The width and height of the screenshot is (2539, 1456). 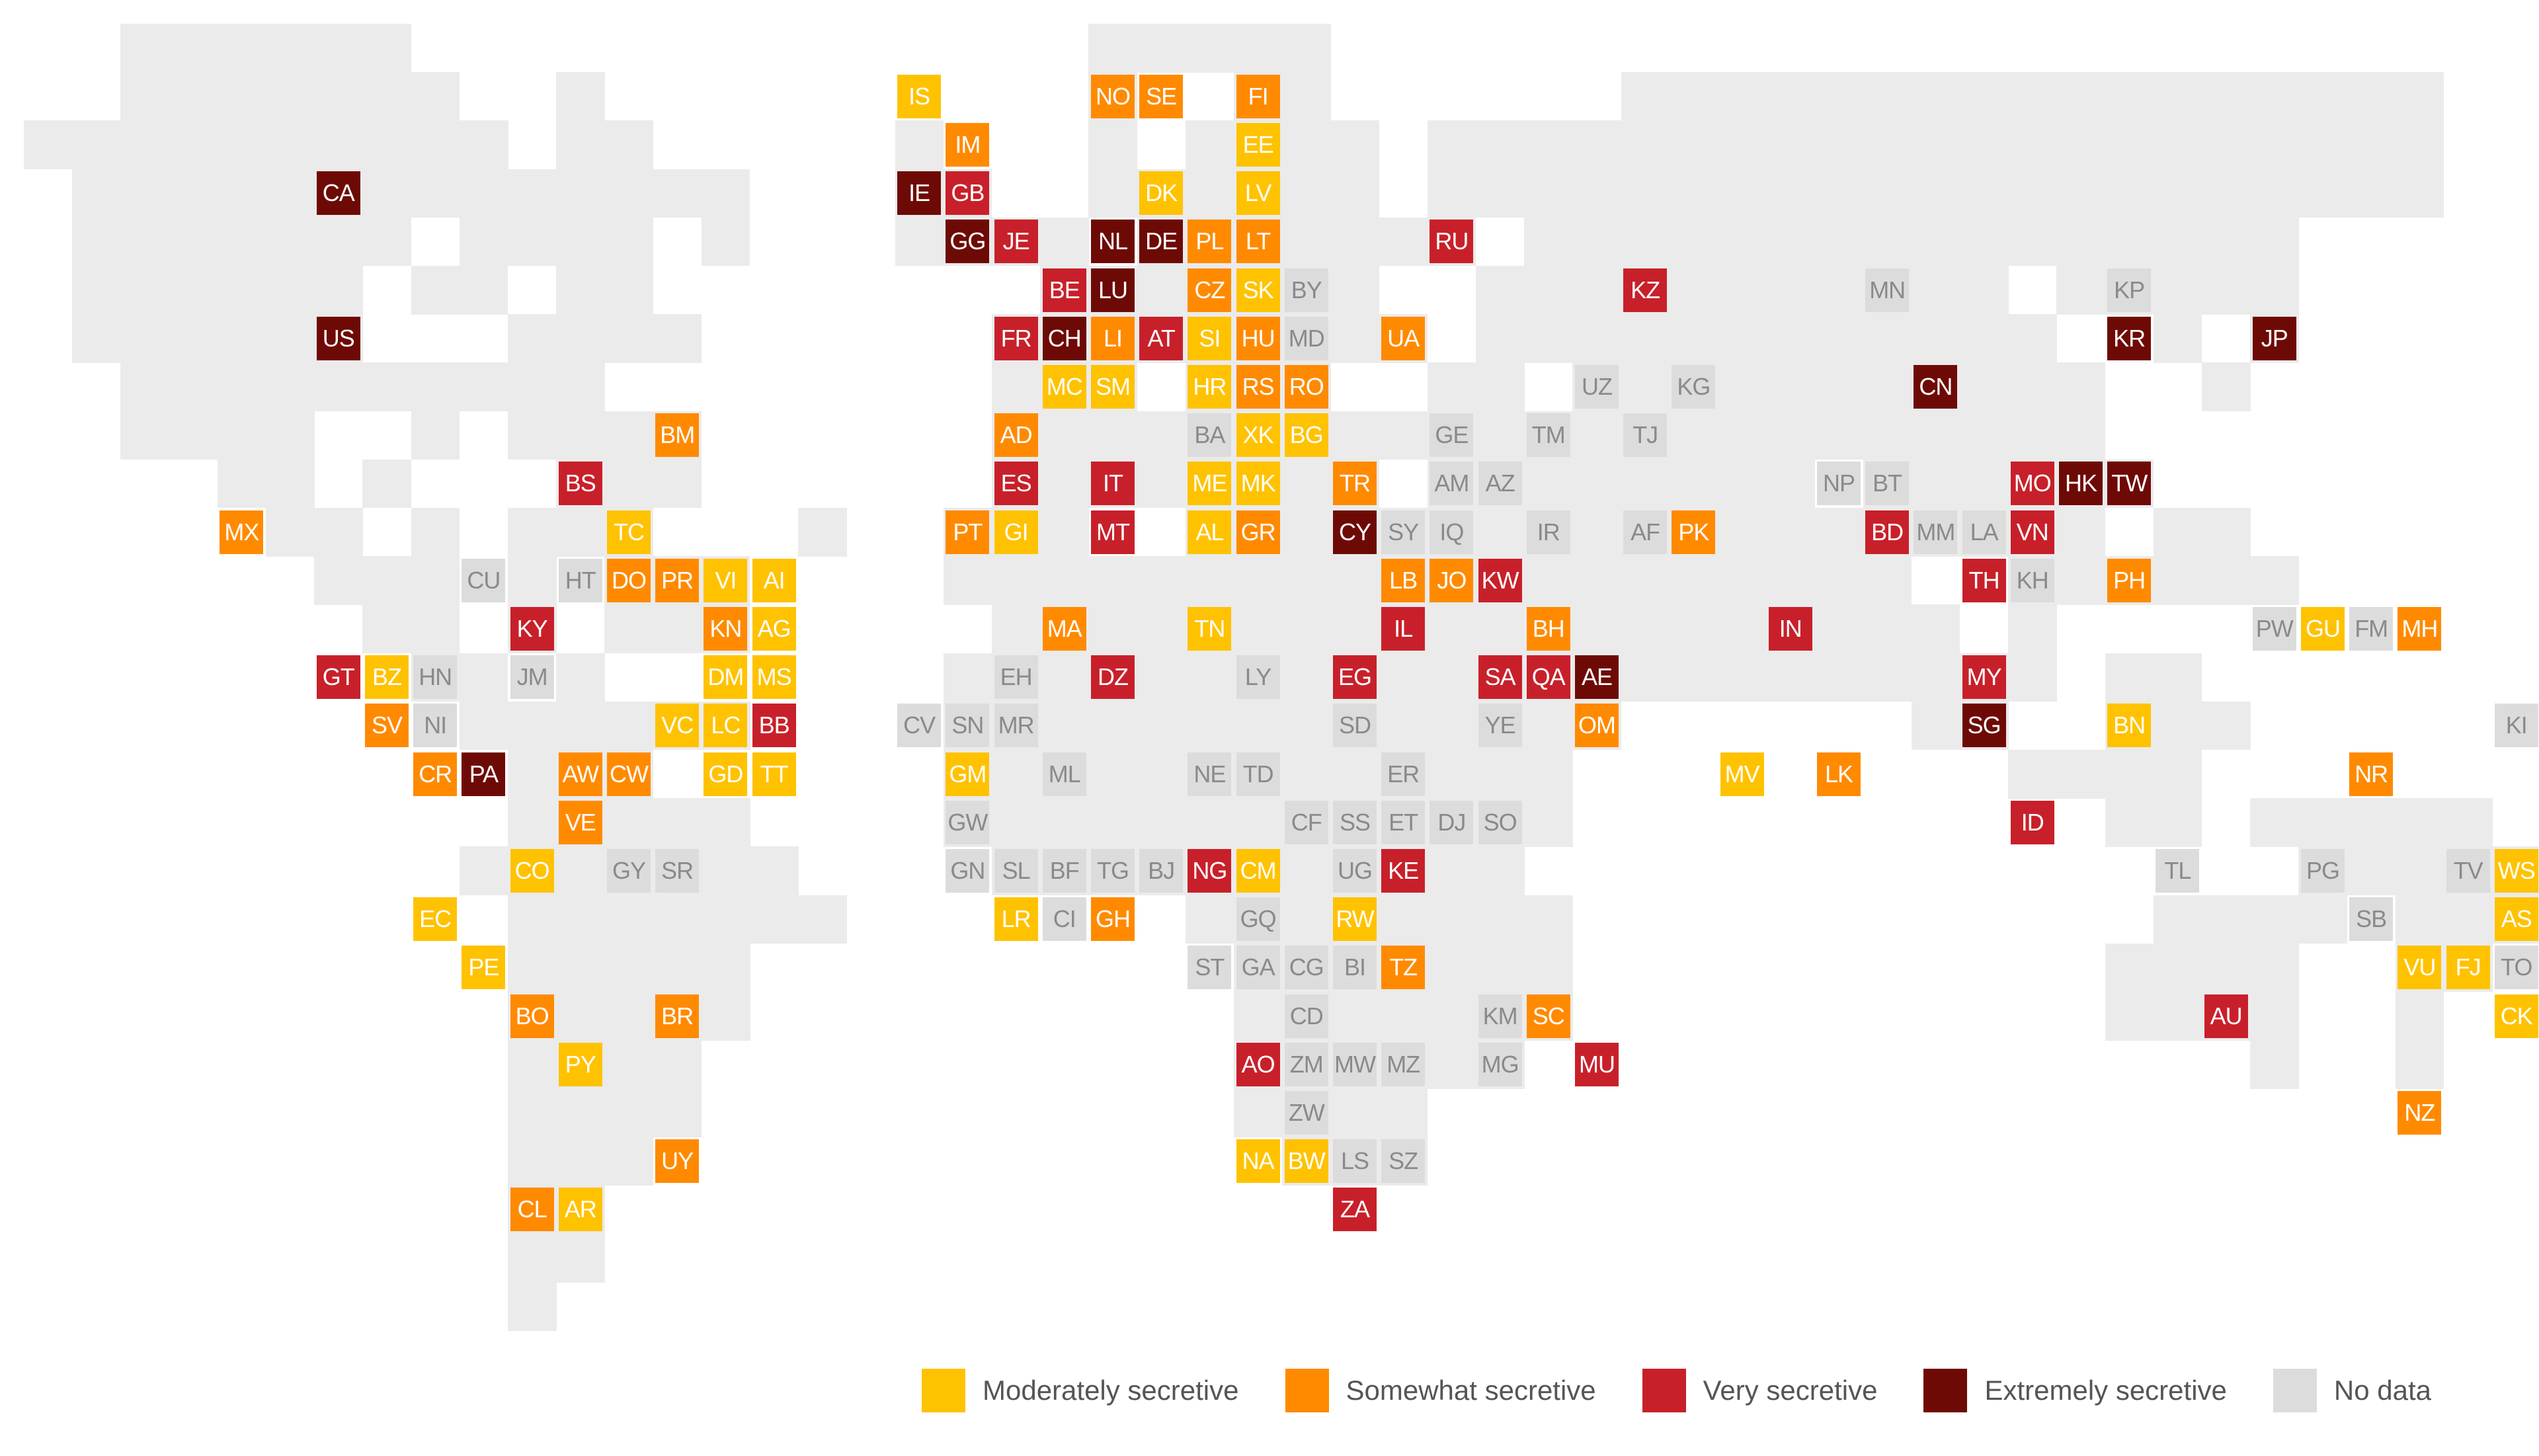 I want to click on country-tile-kp: KP, so click(x=2129, y=290).